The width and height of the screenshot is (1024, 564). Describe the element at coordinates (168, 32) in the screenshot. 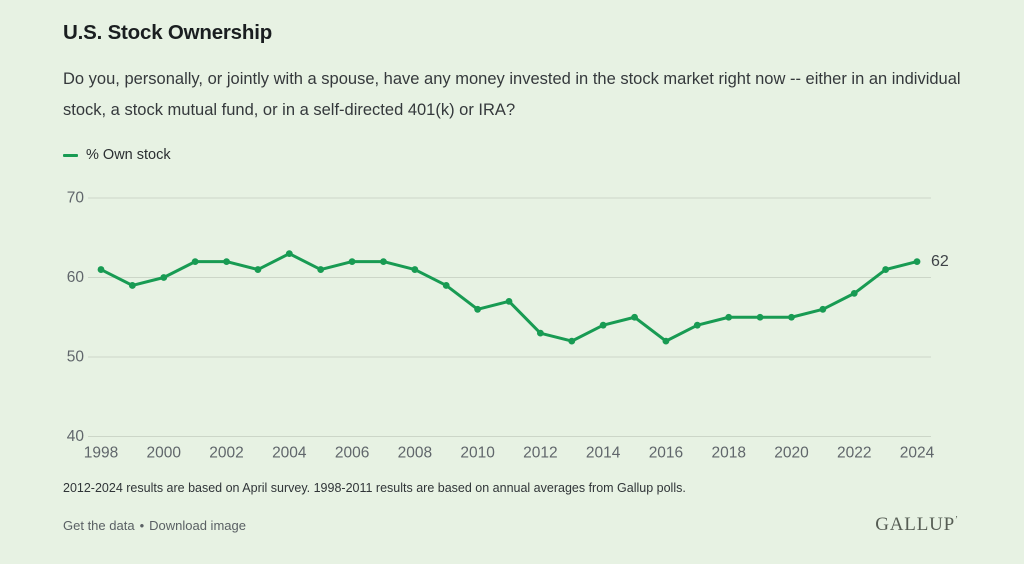

I see `page-title: U.S. Stock Ownership` at that location.